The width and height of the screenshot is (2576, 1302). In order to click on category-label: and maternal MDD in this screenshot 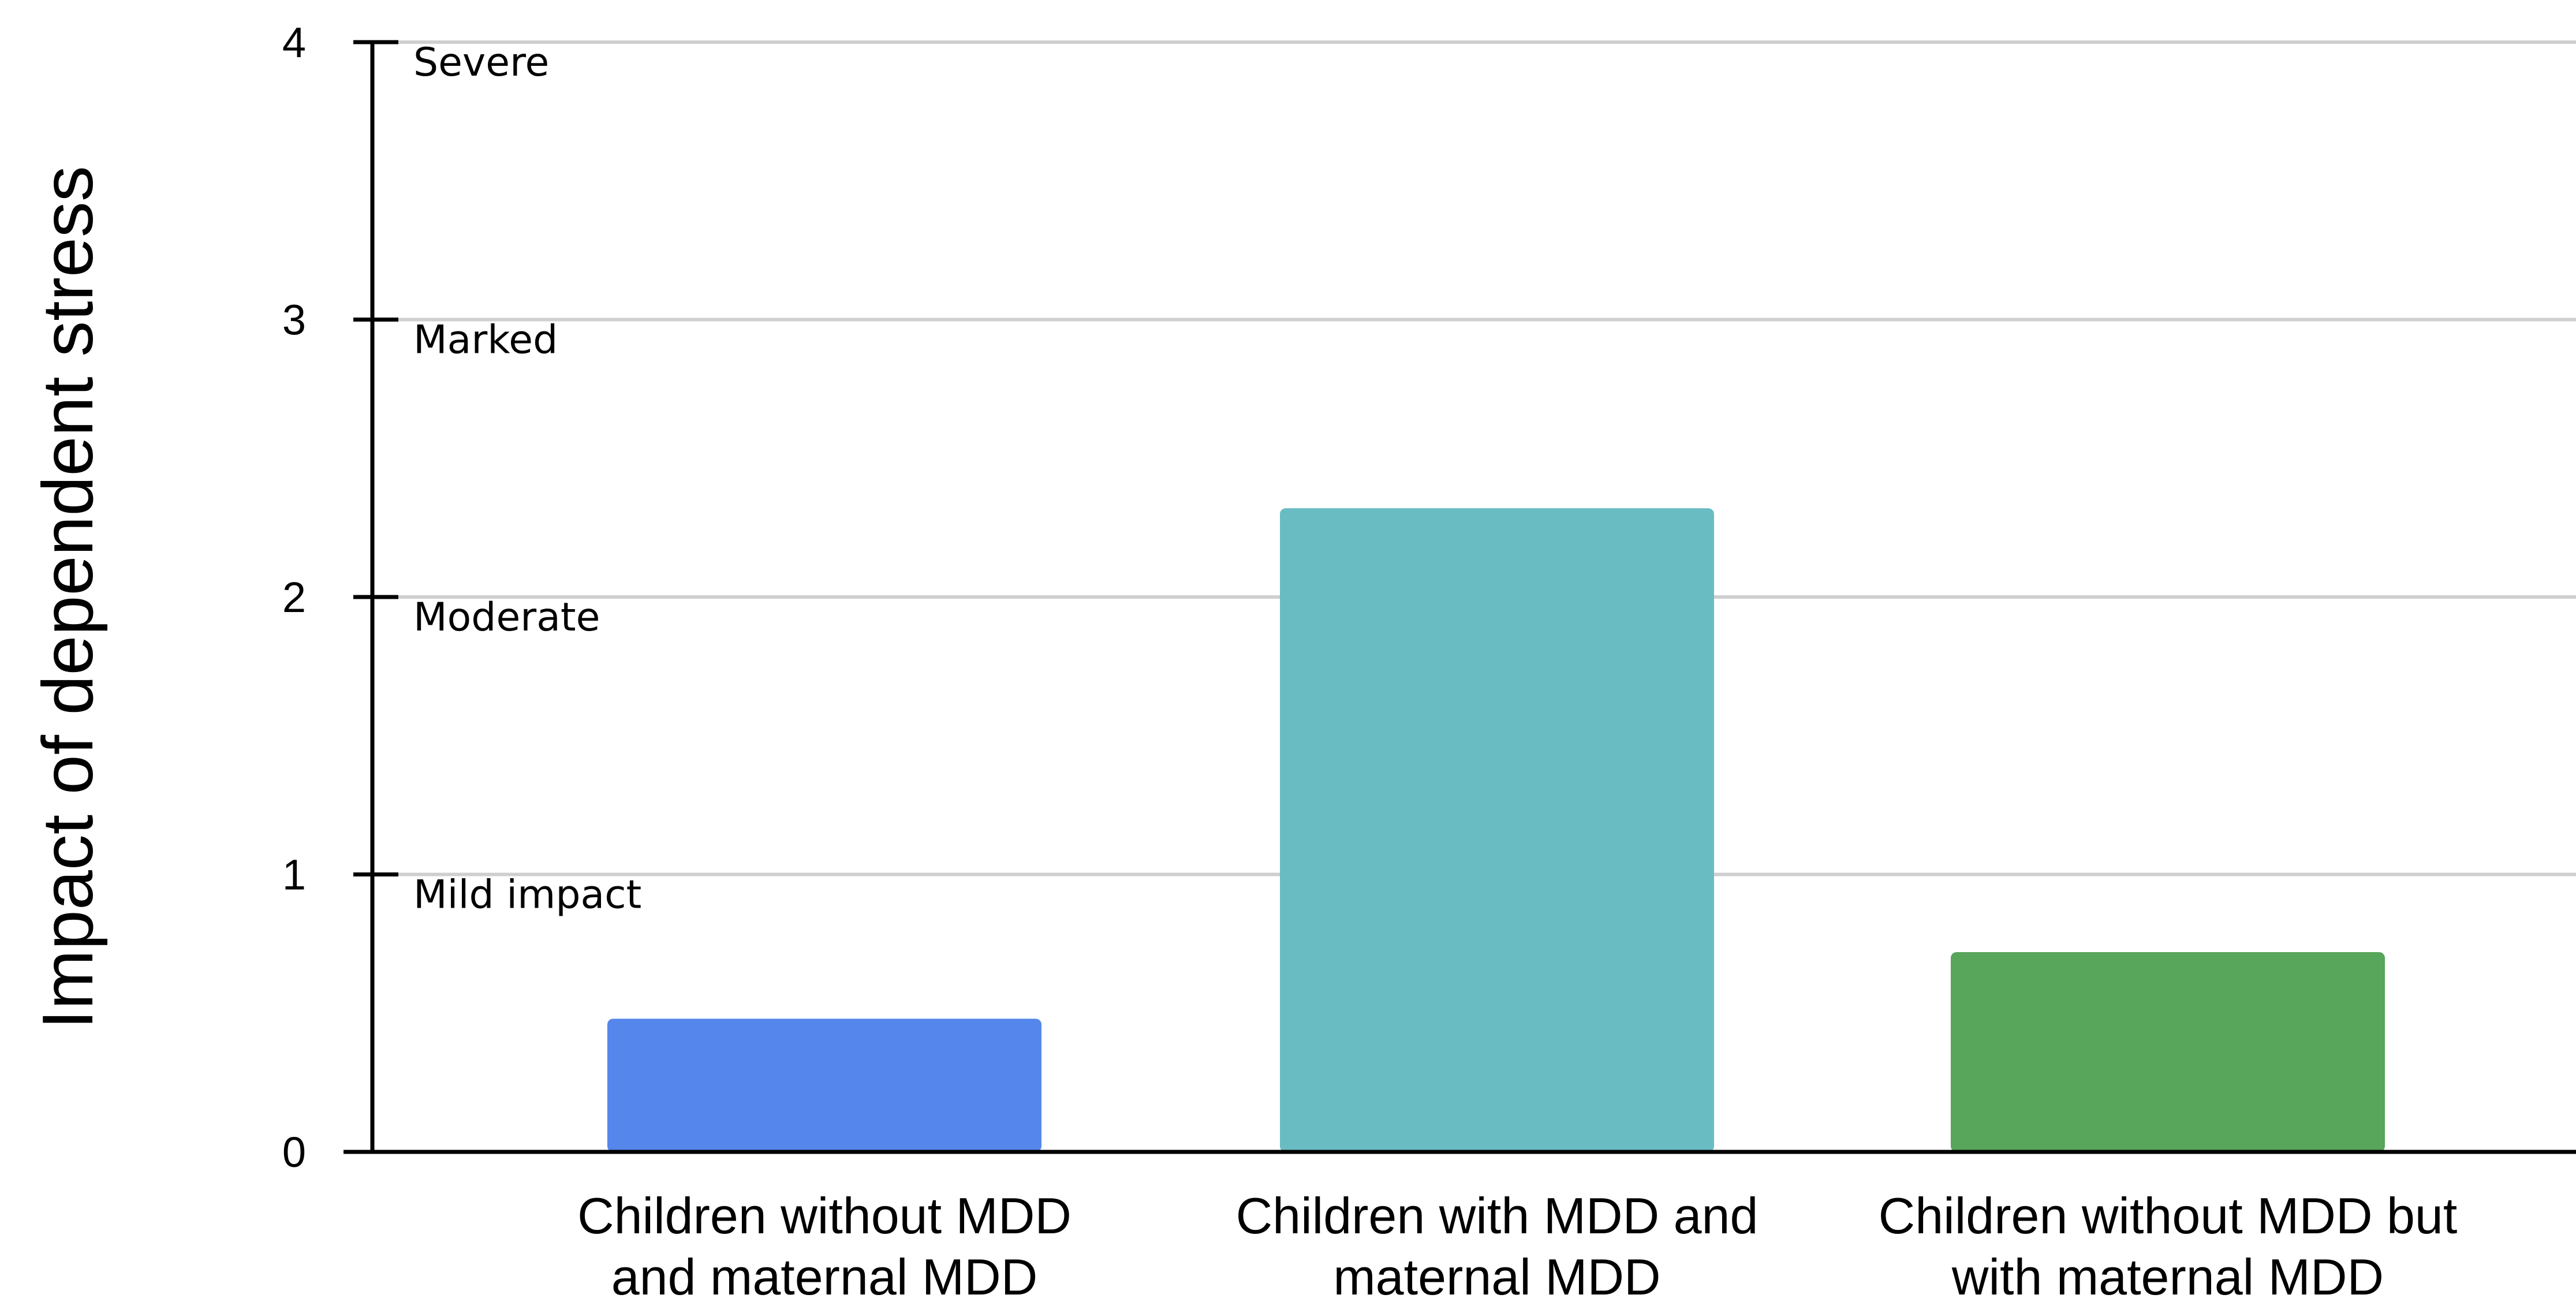, I will do `click(824, 1275)`.